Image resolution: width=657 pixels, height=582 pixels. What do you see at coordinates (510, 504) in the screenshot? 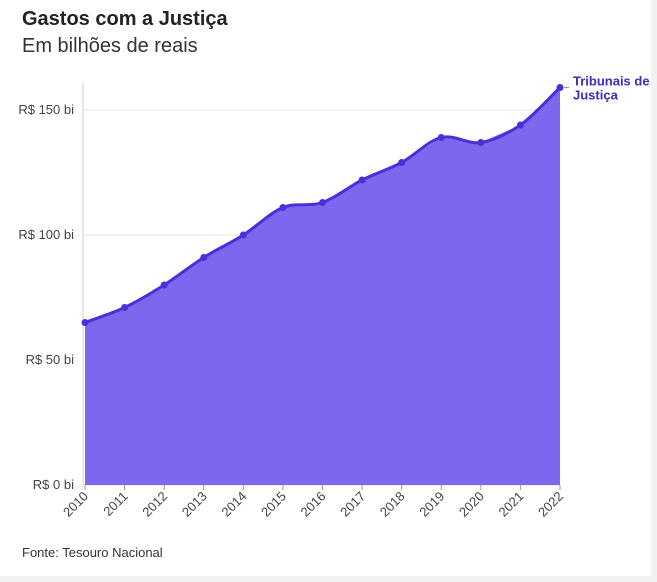
I see `x-tick-label: 2021` at bounding box center [510, 504].